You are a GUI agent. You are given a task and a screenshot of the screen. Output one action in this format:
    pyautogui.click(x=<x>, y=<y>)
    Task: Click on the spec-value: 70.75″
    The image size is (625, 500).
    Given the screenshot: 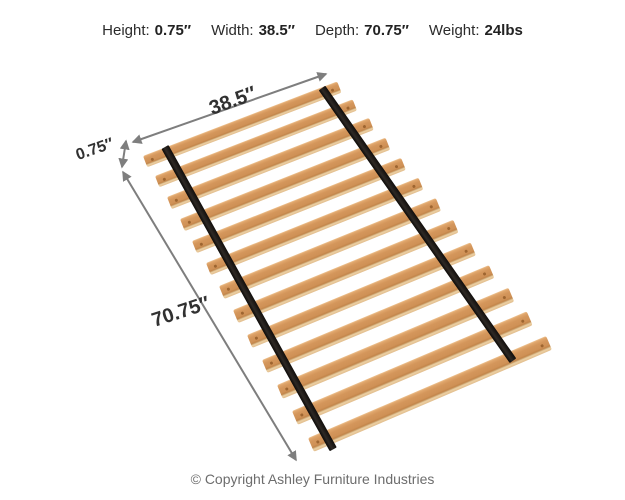 What is the action you would take?
    pyautogui.click(x=386, y=30)
    